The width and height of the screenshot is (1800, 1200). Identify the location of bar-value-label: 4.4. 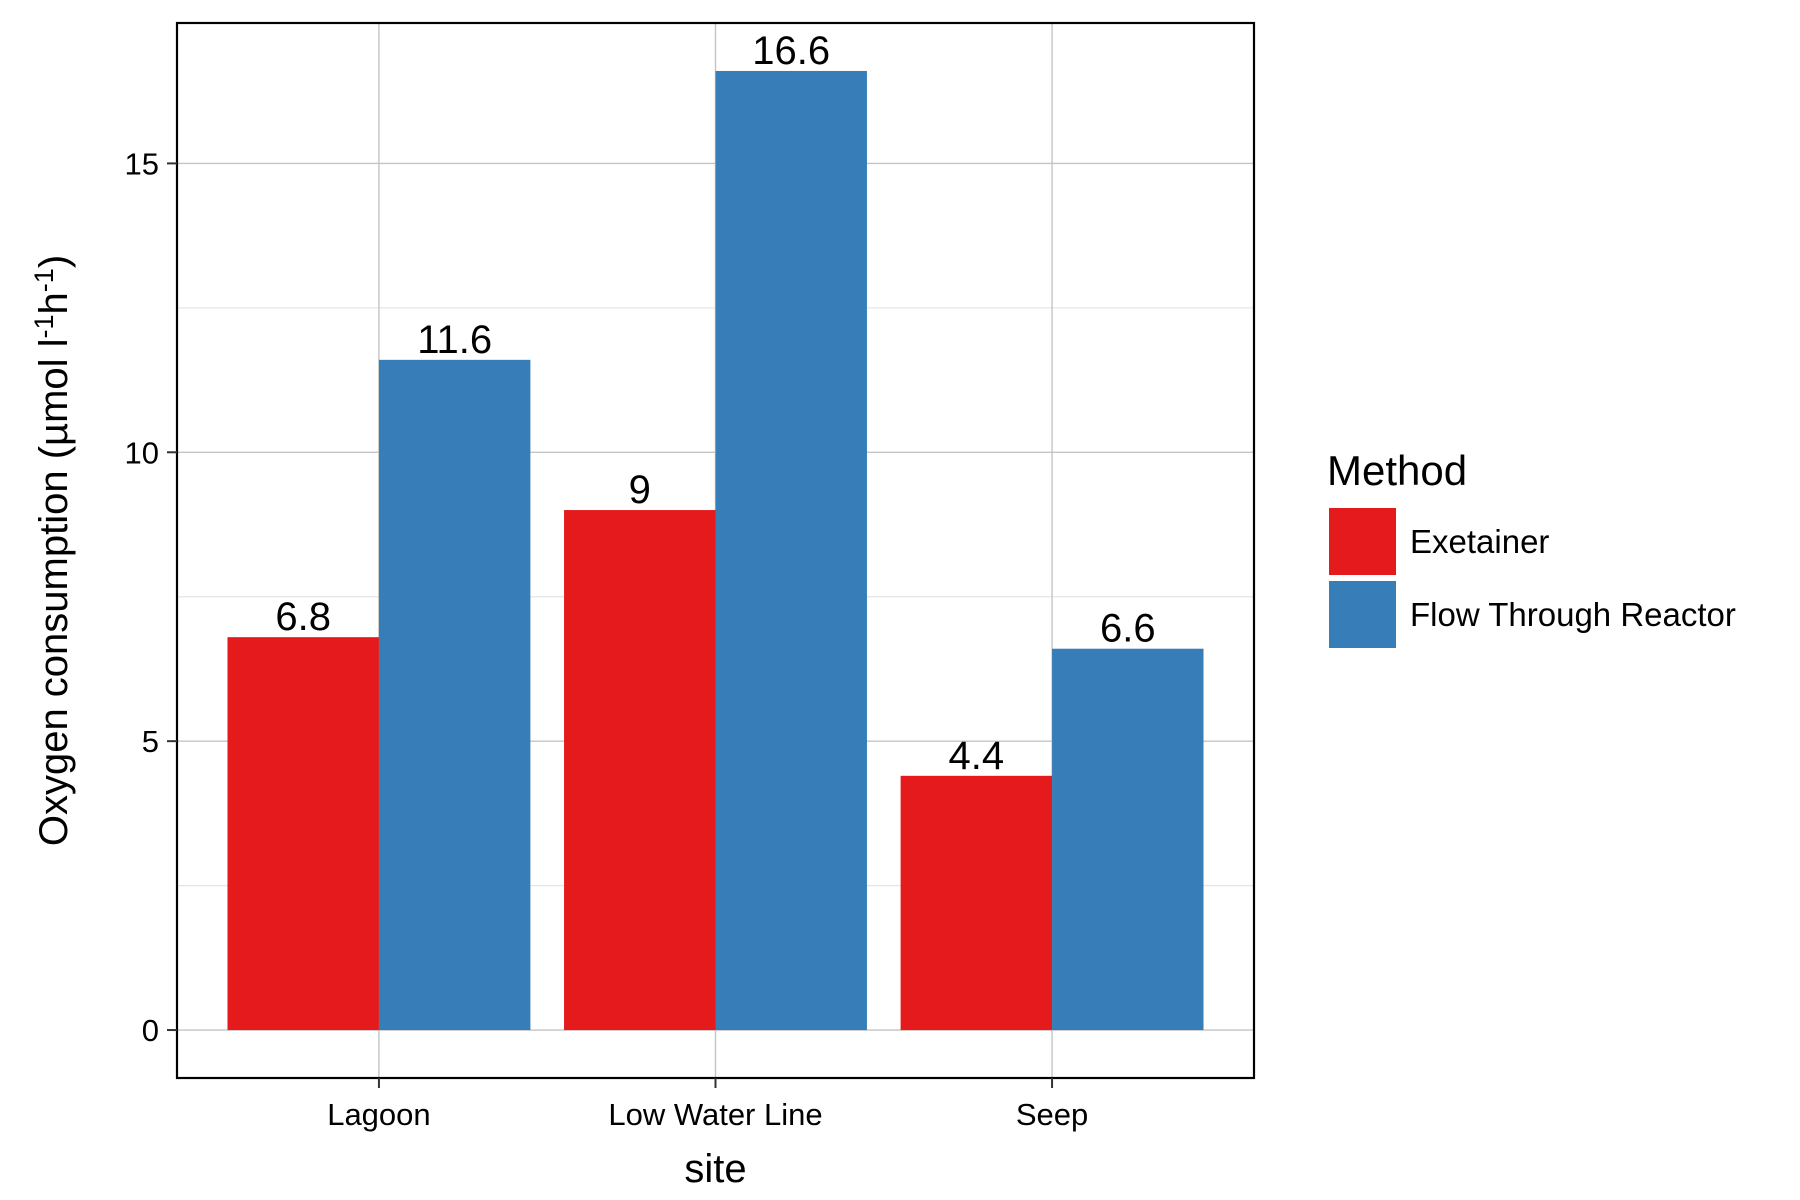
(977, 756).